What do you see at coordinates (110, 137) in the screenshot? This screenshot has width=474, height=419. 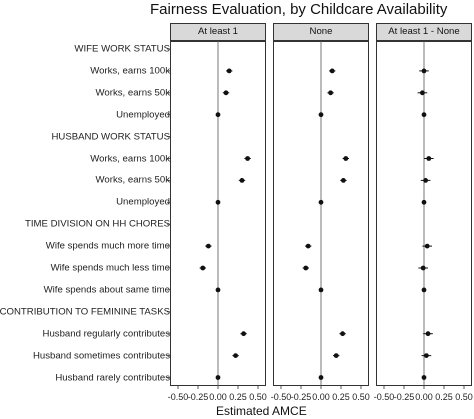 I see `group-header-label: HUSBAND WORK STATUS` at bounding box center [110, 137].